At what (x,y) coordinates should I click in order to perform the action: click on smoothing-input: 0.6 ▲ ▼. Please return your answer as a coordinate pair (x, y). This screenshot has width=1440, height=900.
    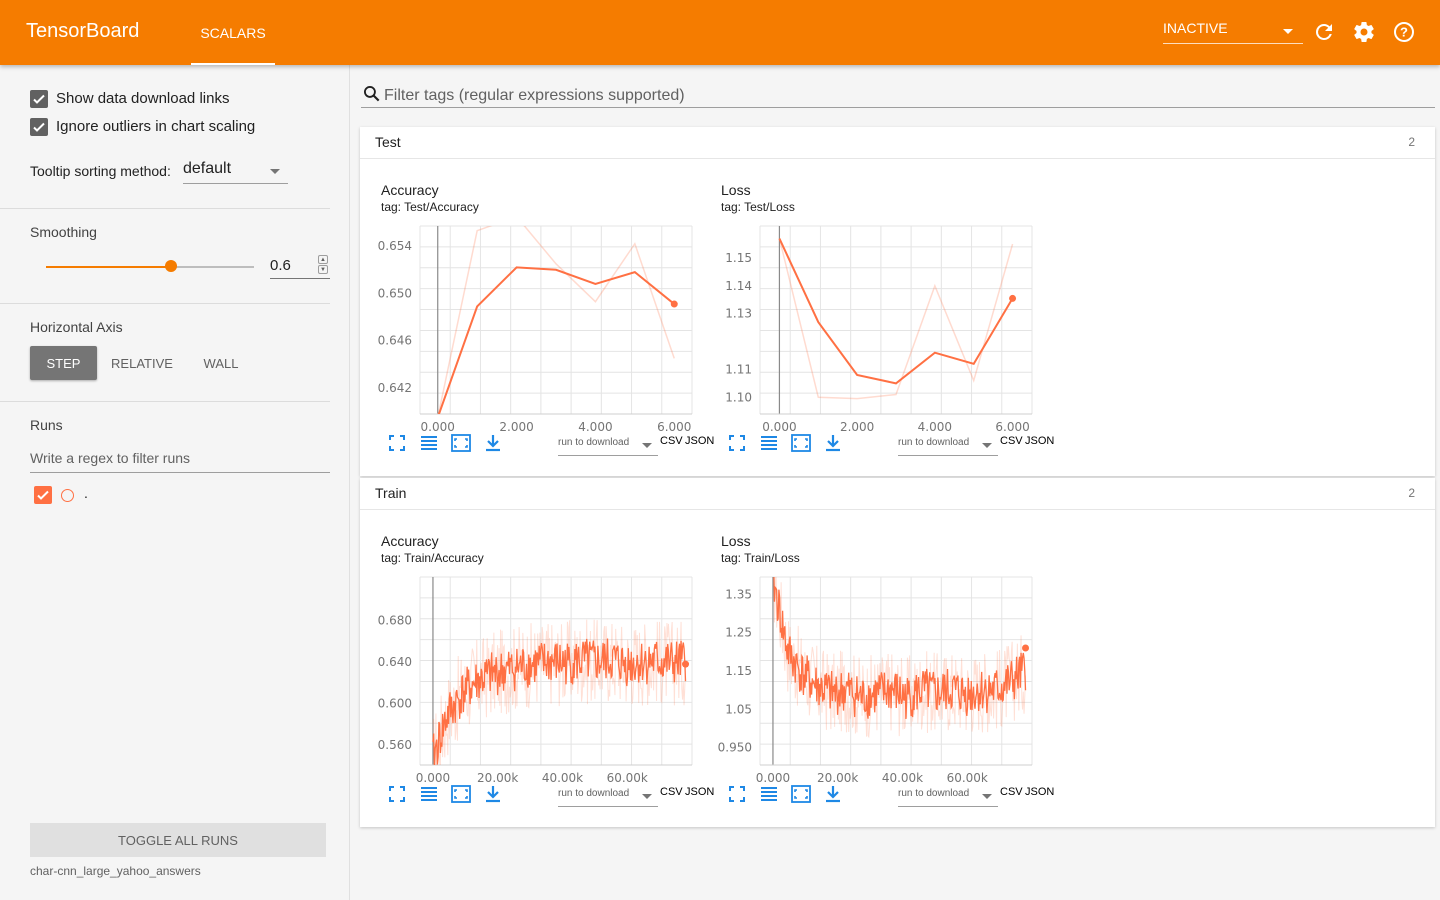
    Looking at the image, I should click on (300, 267).